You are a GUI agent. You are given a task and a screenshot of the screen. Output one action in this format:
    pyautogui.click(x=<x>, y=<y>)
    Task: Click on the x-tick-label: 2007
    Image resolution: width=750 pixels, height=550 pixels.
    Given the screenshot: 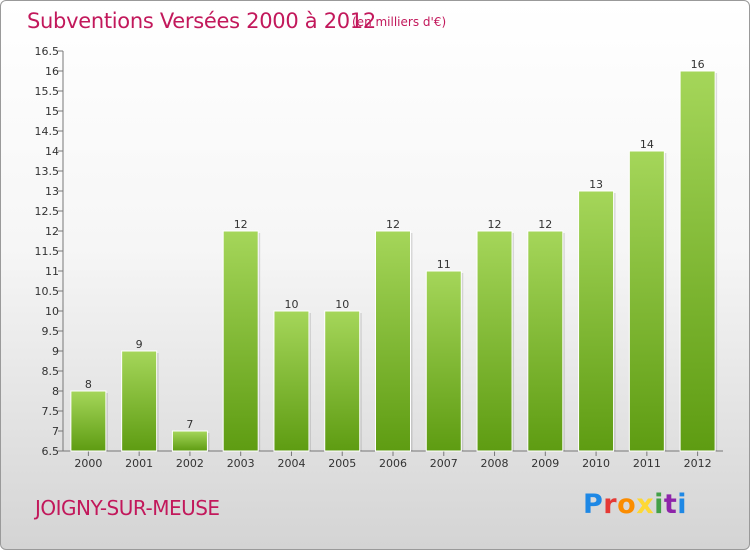 What is the action you would take?
    pyautogui.click(x=444, y=463)
    